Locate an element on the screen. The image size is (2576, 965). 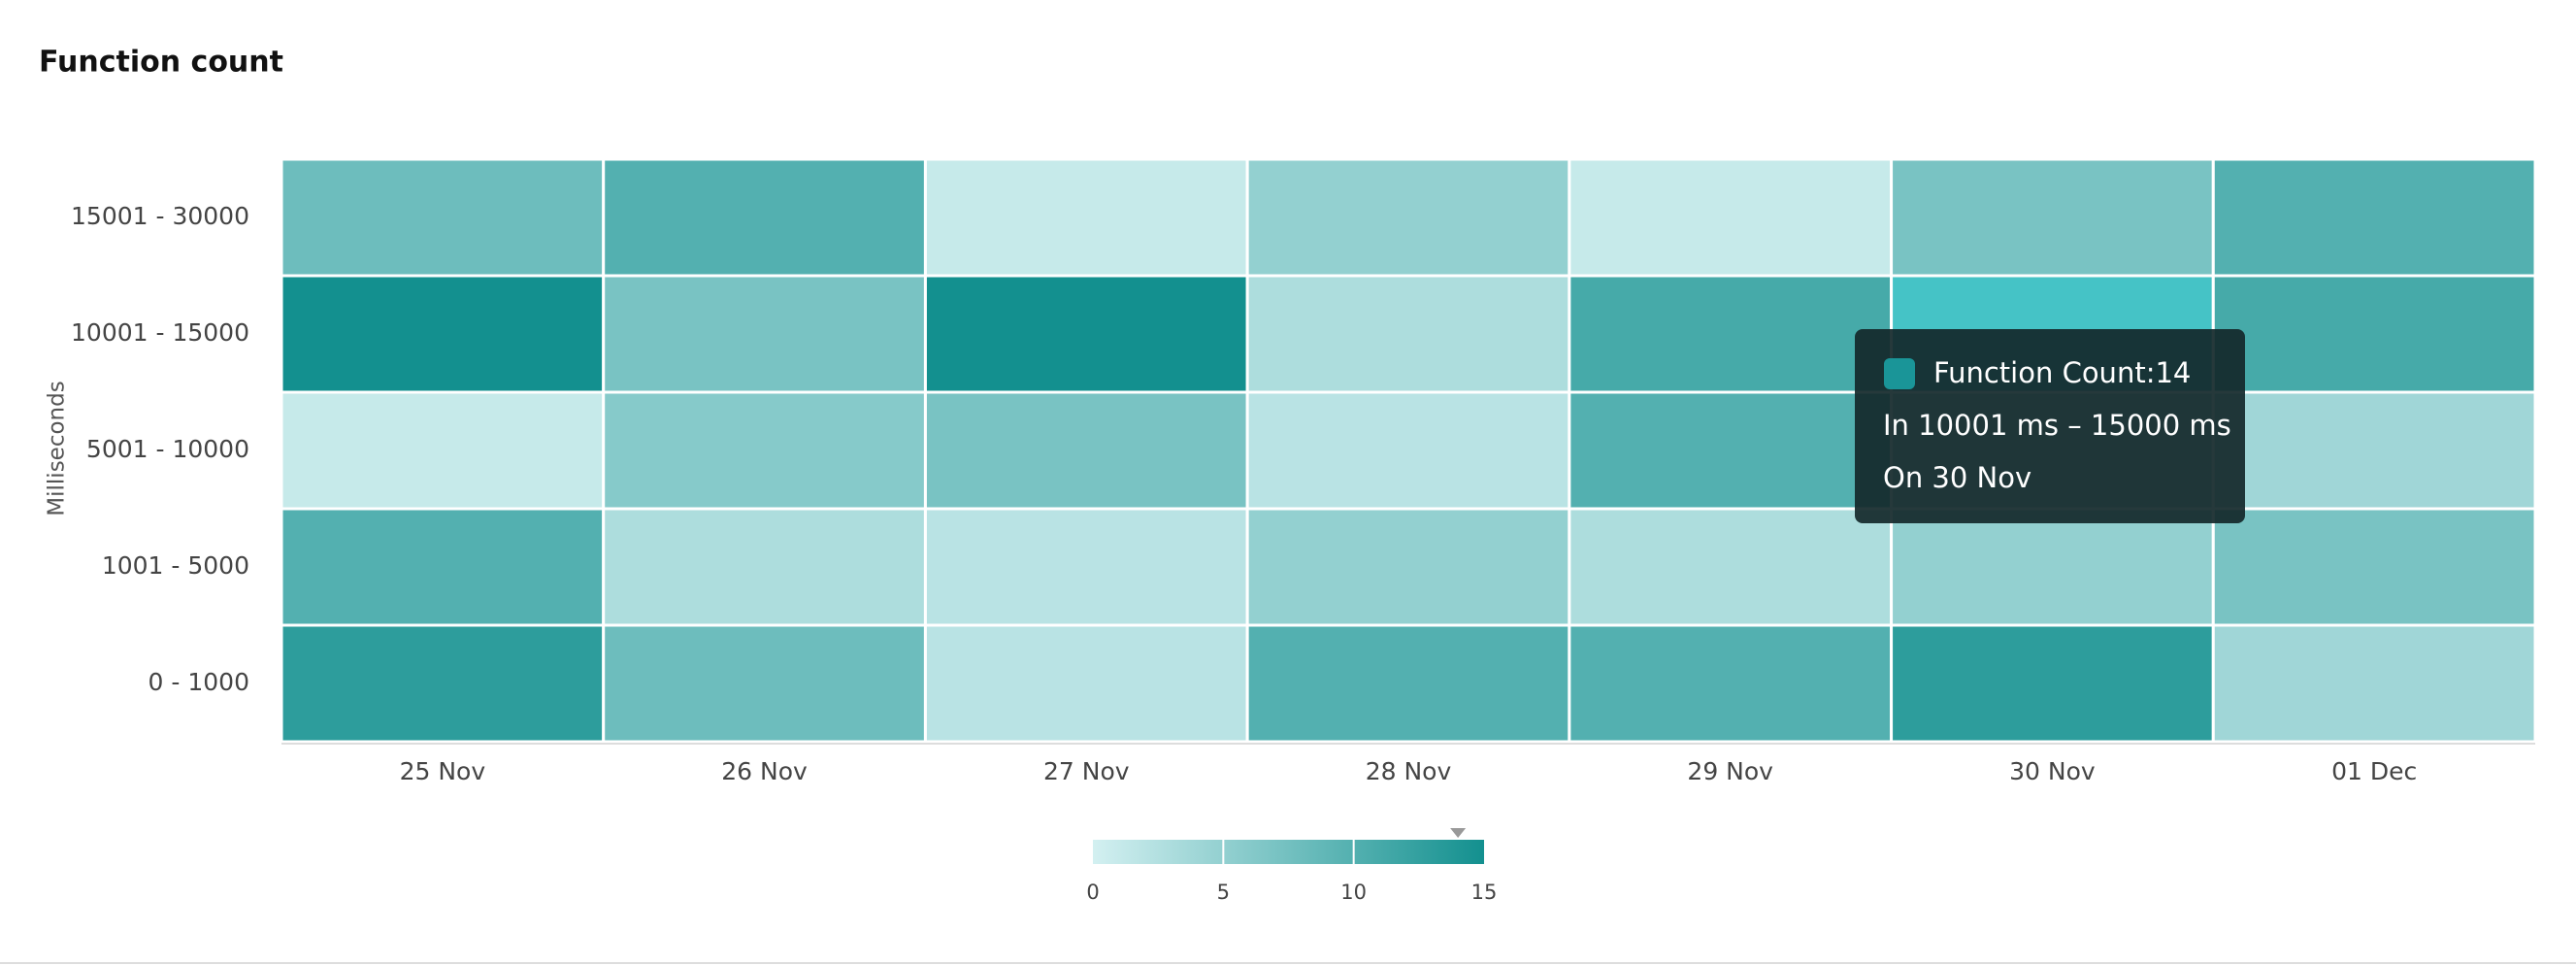
x-tick-label: 25 Nov is located at coordinates (443, 771).